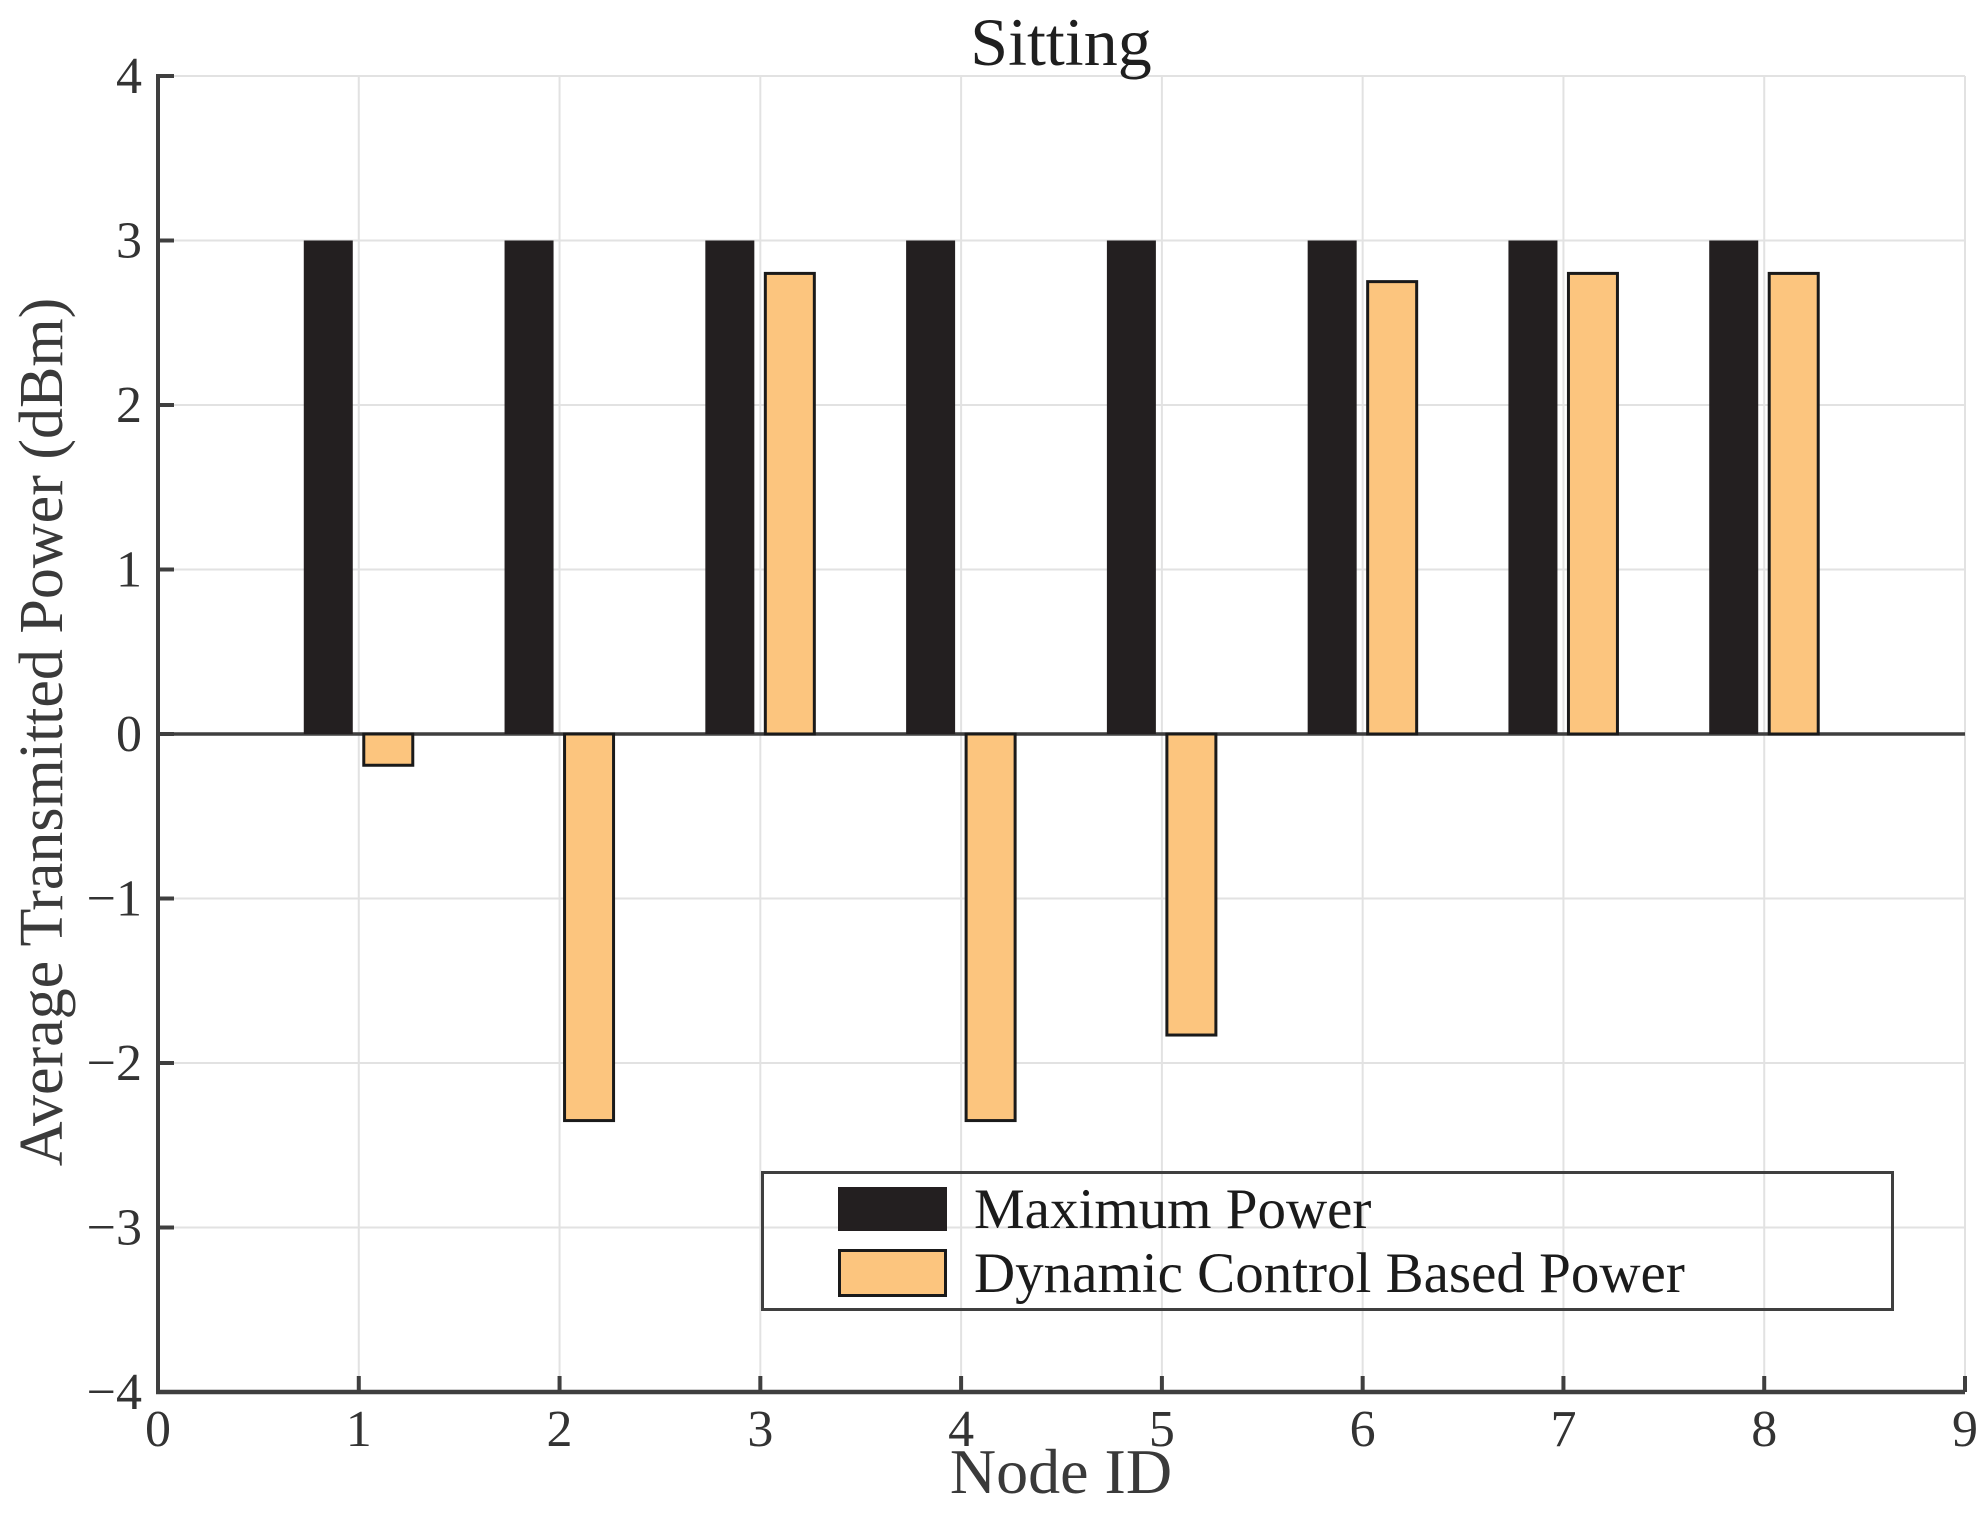 This screenshot has height=1518, width=1987. Describe the element at coordinates (114, 1228) in the screenshot. I see `y-tick-label--3: −3` at that location.